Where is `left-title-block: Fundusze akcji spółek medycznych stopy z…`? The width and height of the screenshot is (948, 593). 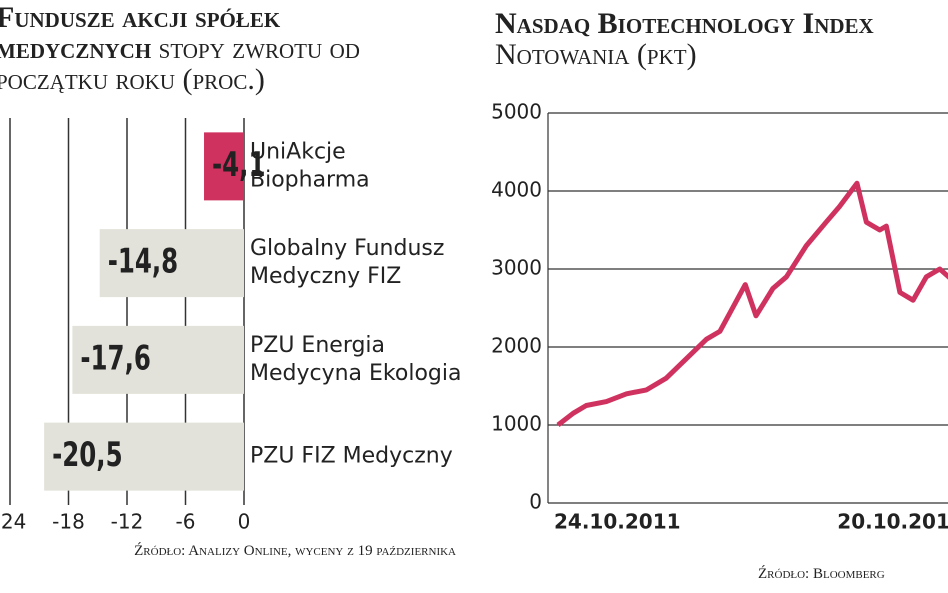 left-title-block: Fundusze akcji spółek medycznych stopy z… is located at coordinates (213, 48).